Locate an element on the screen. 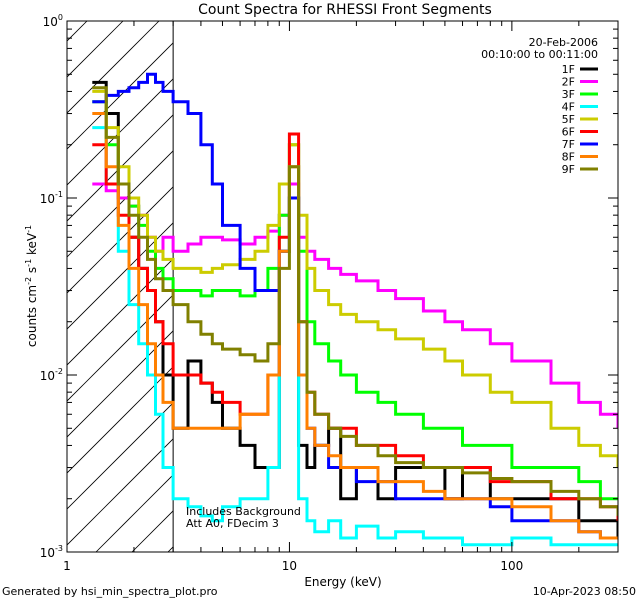 This screenshot has width=640, height=600. footer-generated-by: Generated by hsi_min_spectra_plot.pro is located at coordinates (110, 591).